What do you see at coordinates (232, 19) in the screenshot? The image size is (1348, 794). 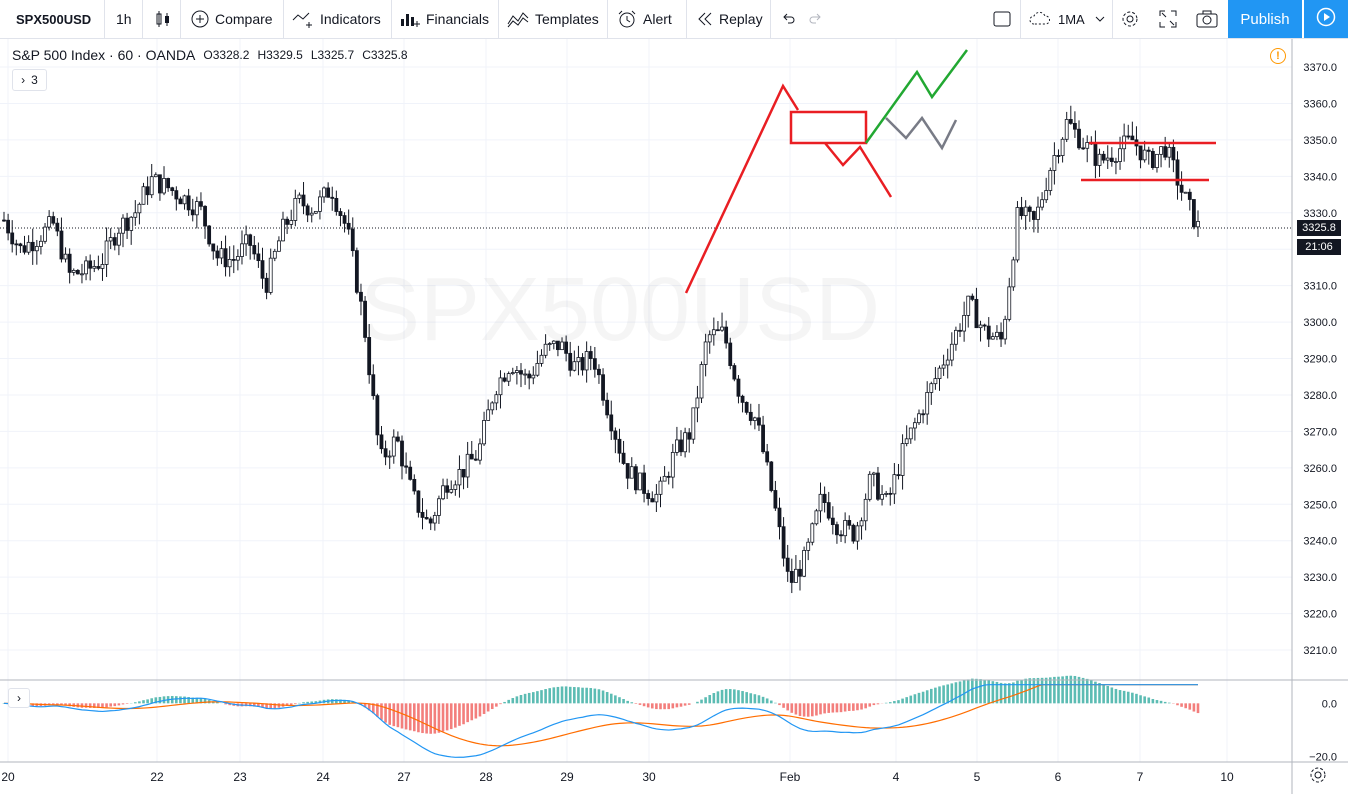 I see `compare-button: Compare` at bounding box center [232, 19].